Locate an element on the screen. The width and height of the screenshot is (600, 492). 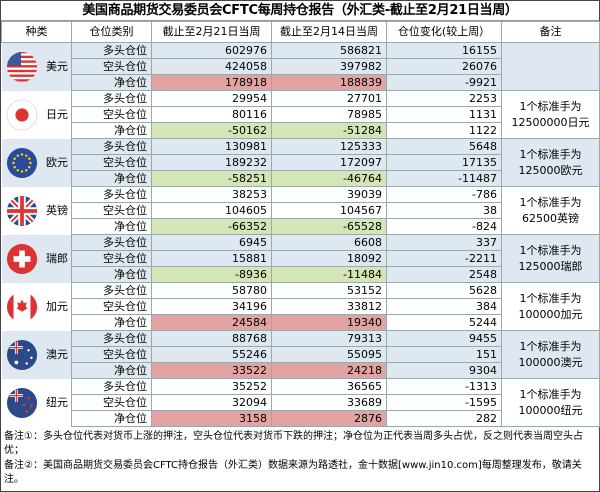
header-previous-week: 截止至2月14日当周 is located at coordinates (329, 32).